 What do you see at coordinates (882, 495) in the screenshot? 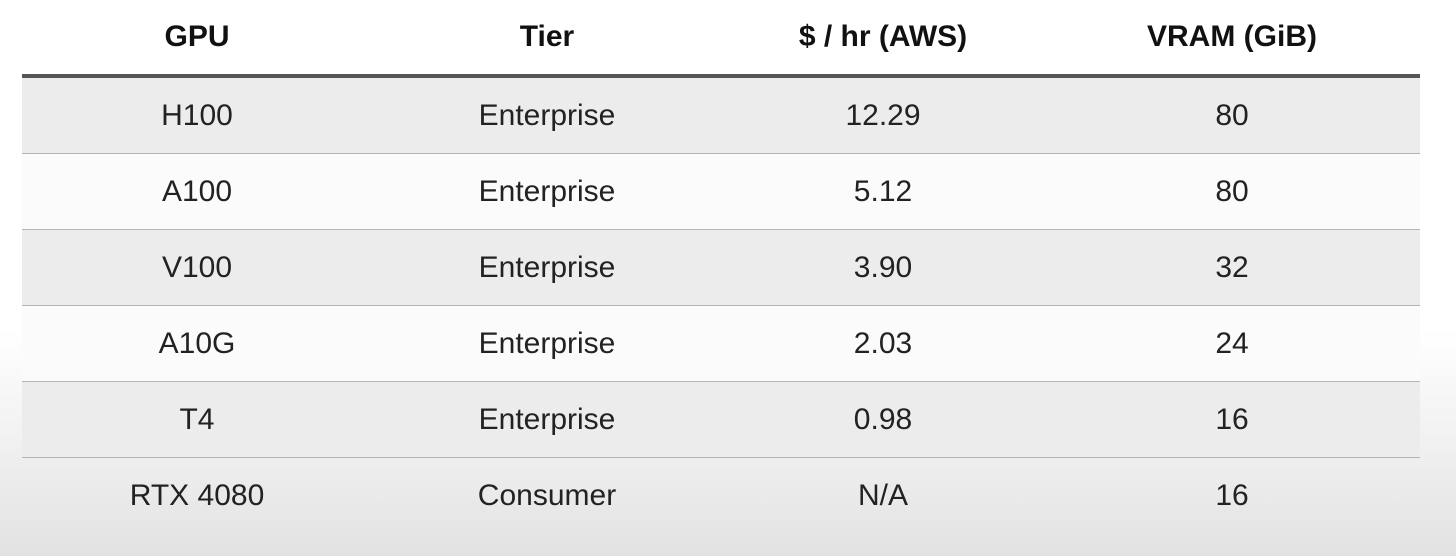
I see `table-cell: N/A` at bounding box center [882, 495].